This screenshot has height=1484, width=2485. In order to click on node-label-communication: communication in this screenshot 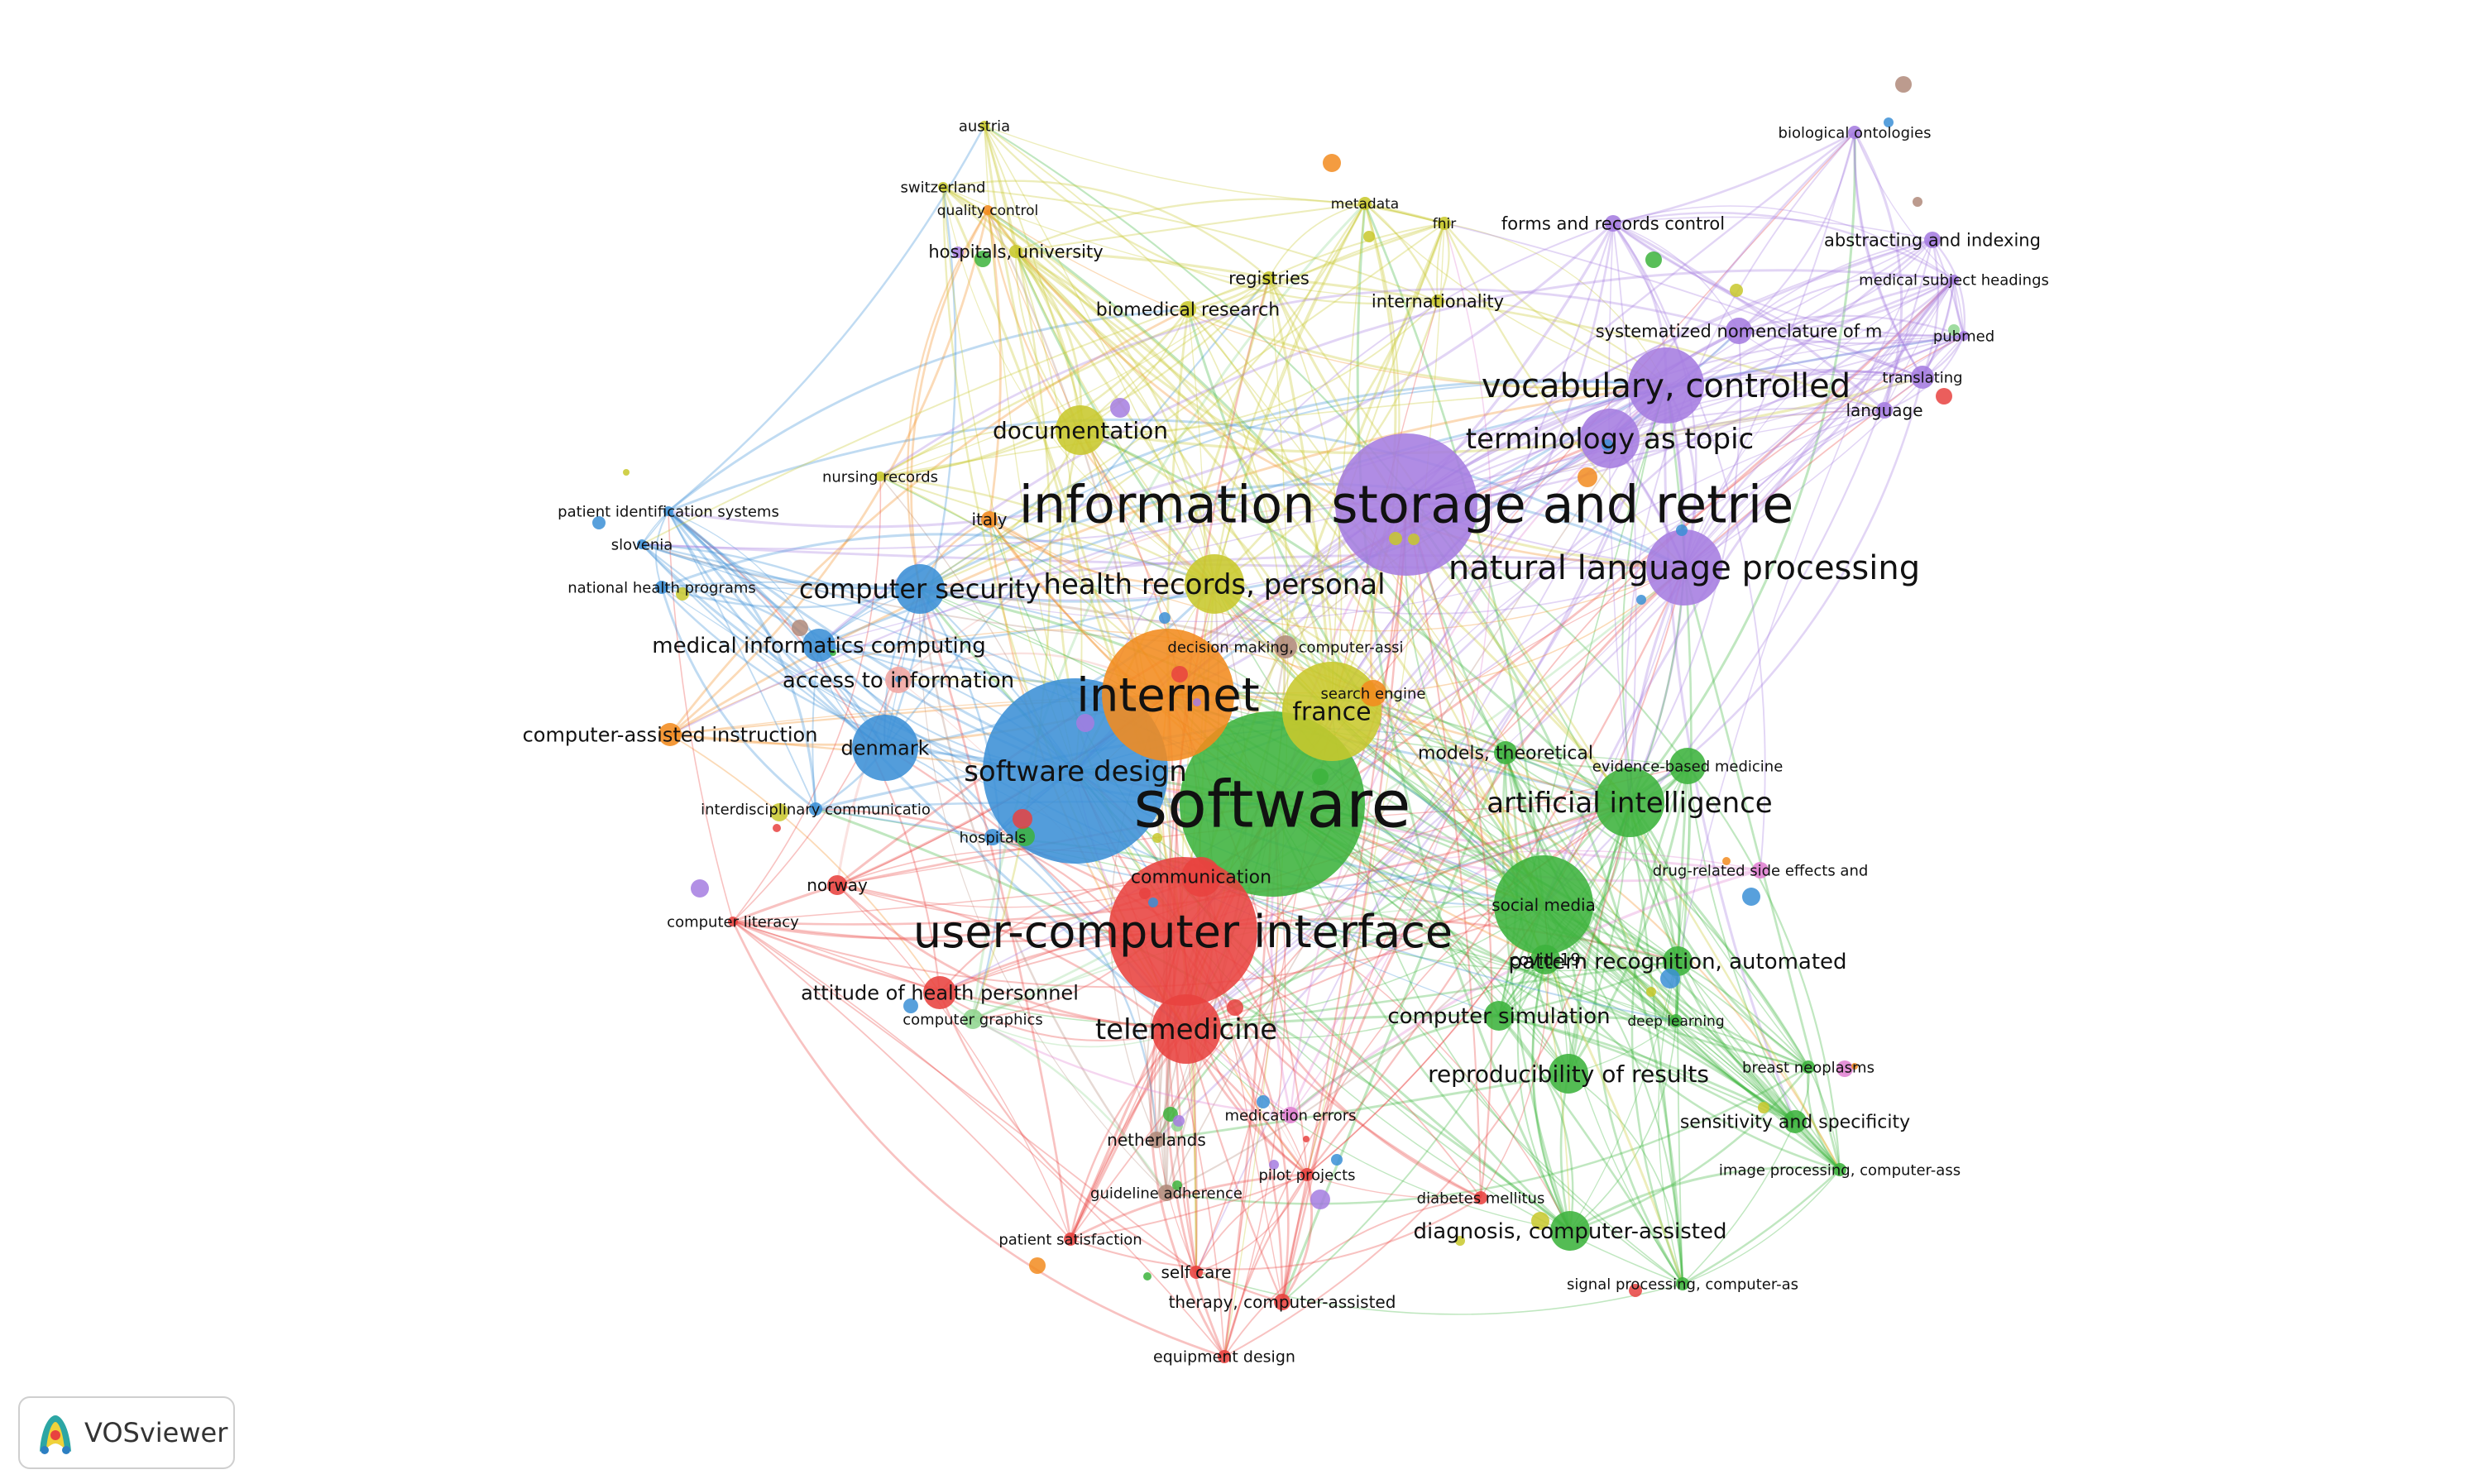, I will do `click(1201, 878)`.